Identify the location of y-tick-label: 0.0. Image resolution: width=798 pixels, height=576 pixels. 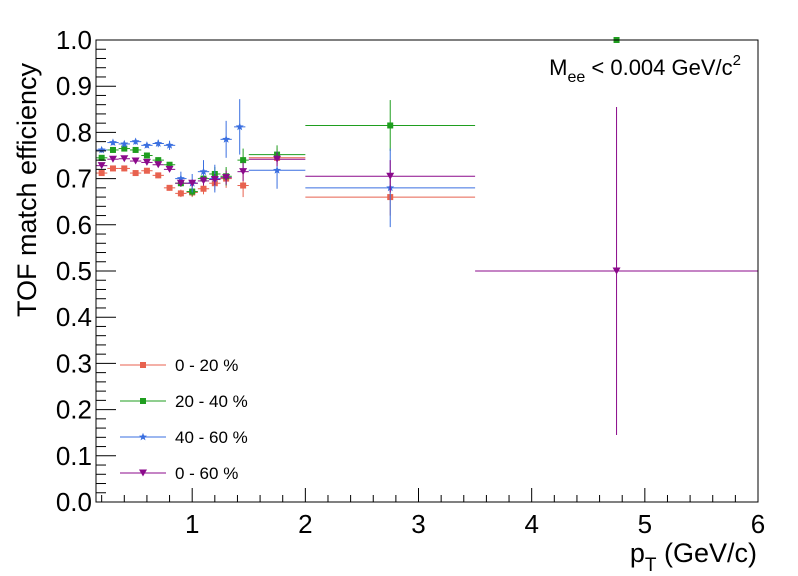
(74, 502).